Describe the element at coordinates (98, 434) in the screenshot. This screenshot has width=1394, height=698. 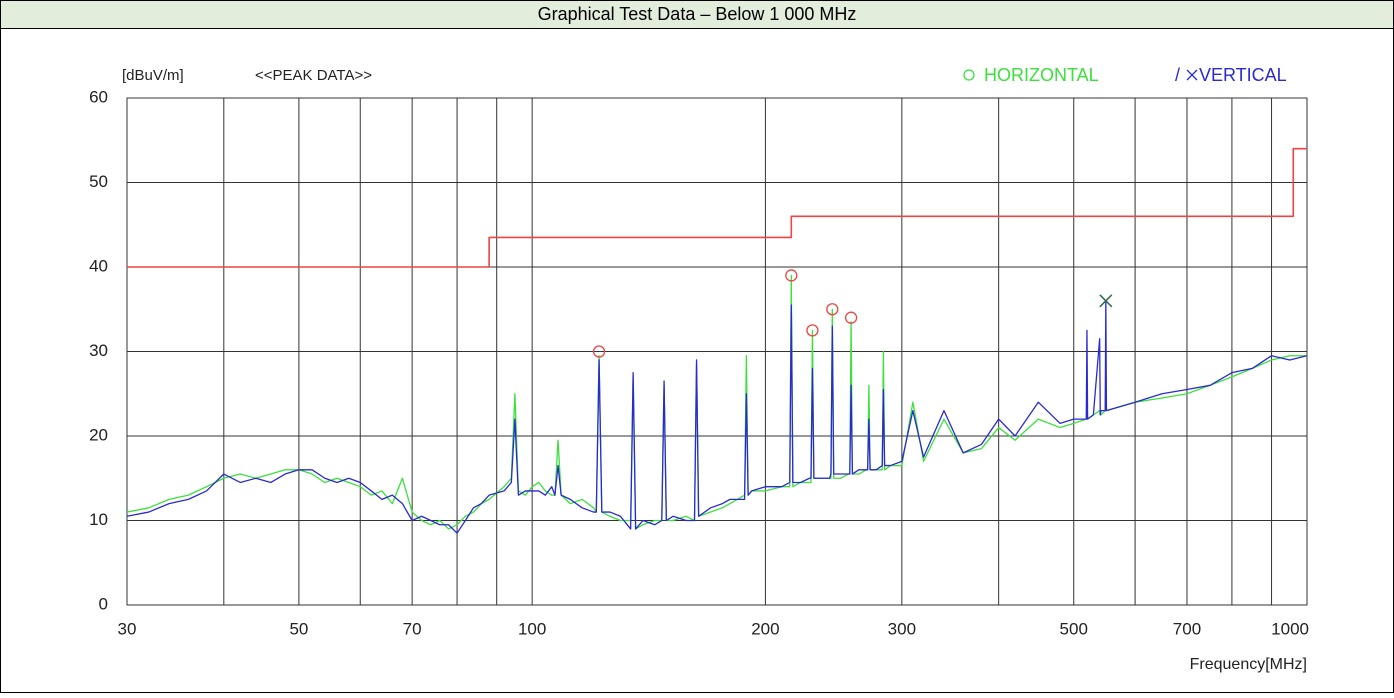
I see `y-tick-label: 20` at that location.